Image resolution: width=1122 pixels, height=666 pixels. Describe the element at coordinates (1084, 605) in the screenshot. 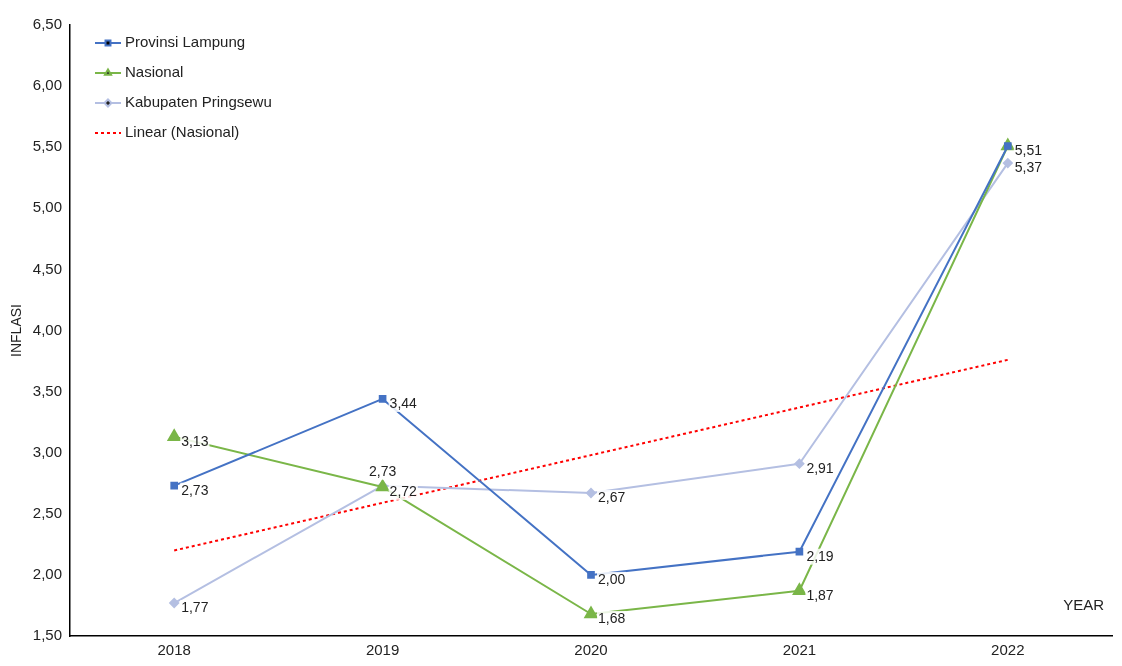

I see `x-axis-title: YEAR` at that location.